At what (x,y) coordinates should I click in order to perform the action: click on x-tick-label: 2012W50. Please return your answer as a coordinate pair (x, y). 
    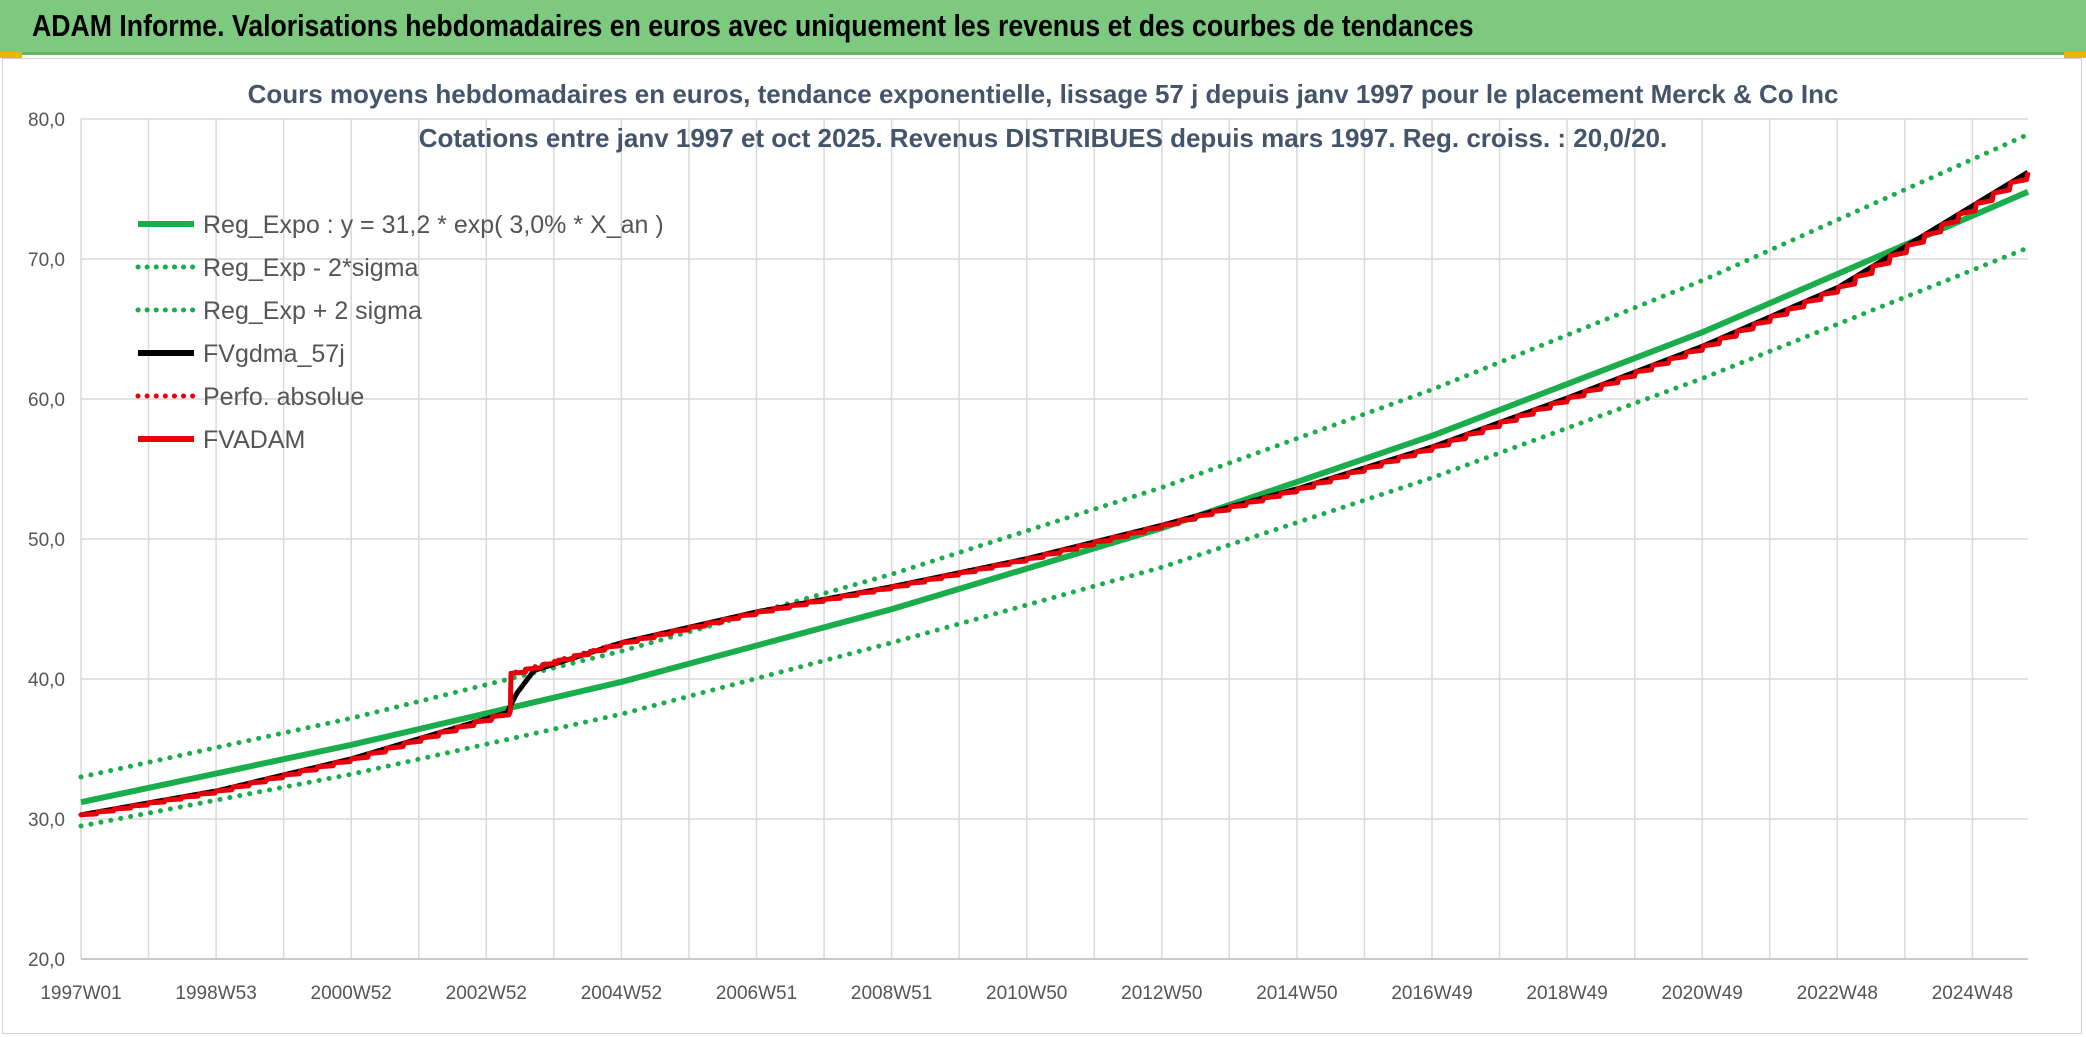
    Looking at the image, I should click on (1161, 993).